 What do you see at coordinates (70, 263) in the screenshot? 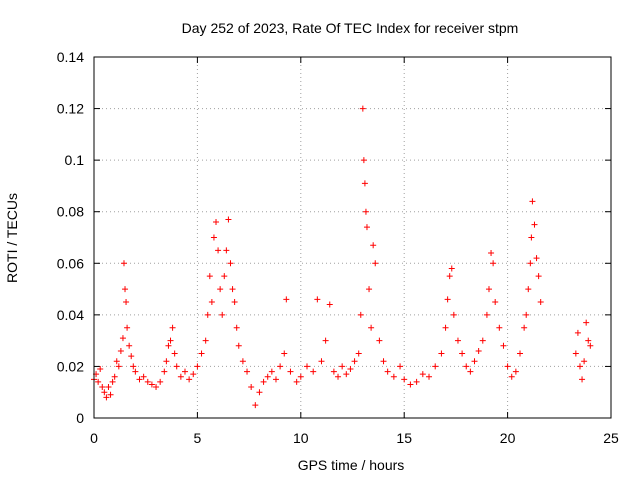
I see `y-tick-label: 0.06` at bounding box center [70, 263].